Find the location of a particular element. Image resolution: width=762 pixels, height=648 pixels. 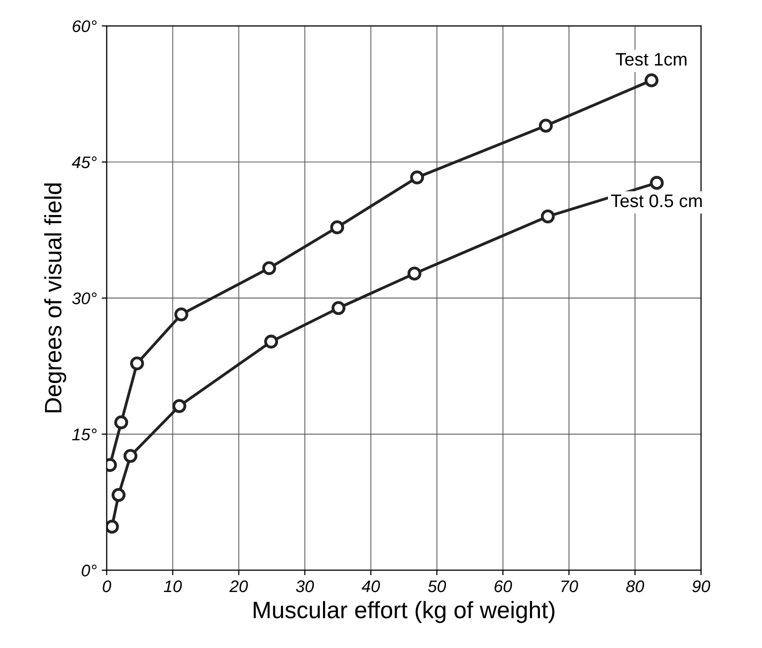

x-tick-label: 0 is located at coordinates (107, 586).